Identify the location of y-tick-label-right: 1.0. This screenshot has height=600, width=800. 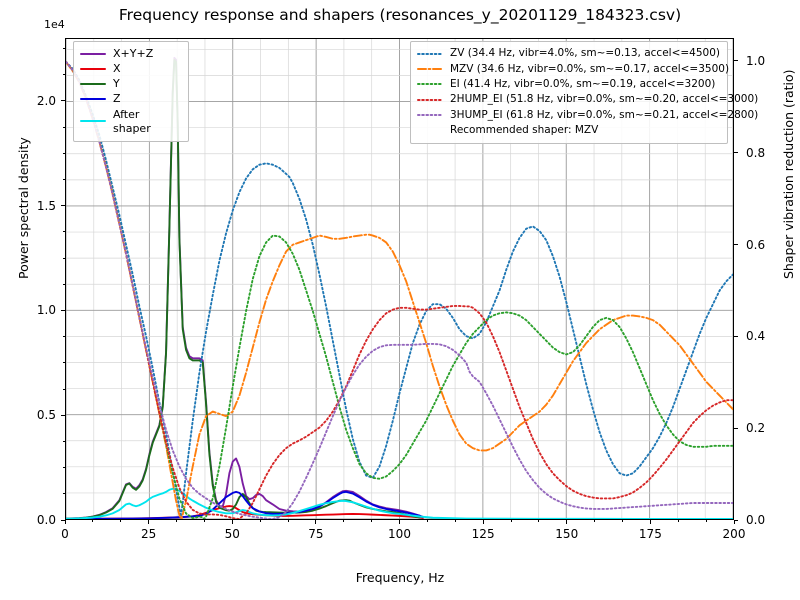
(756, 60).